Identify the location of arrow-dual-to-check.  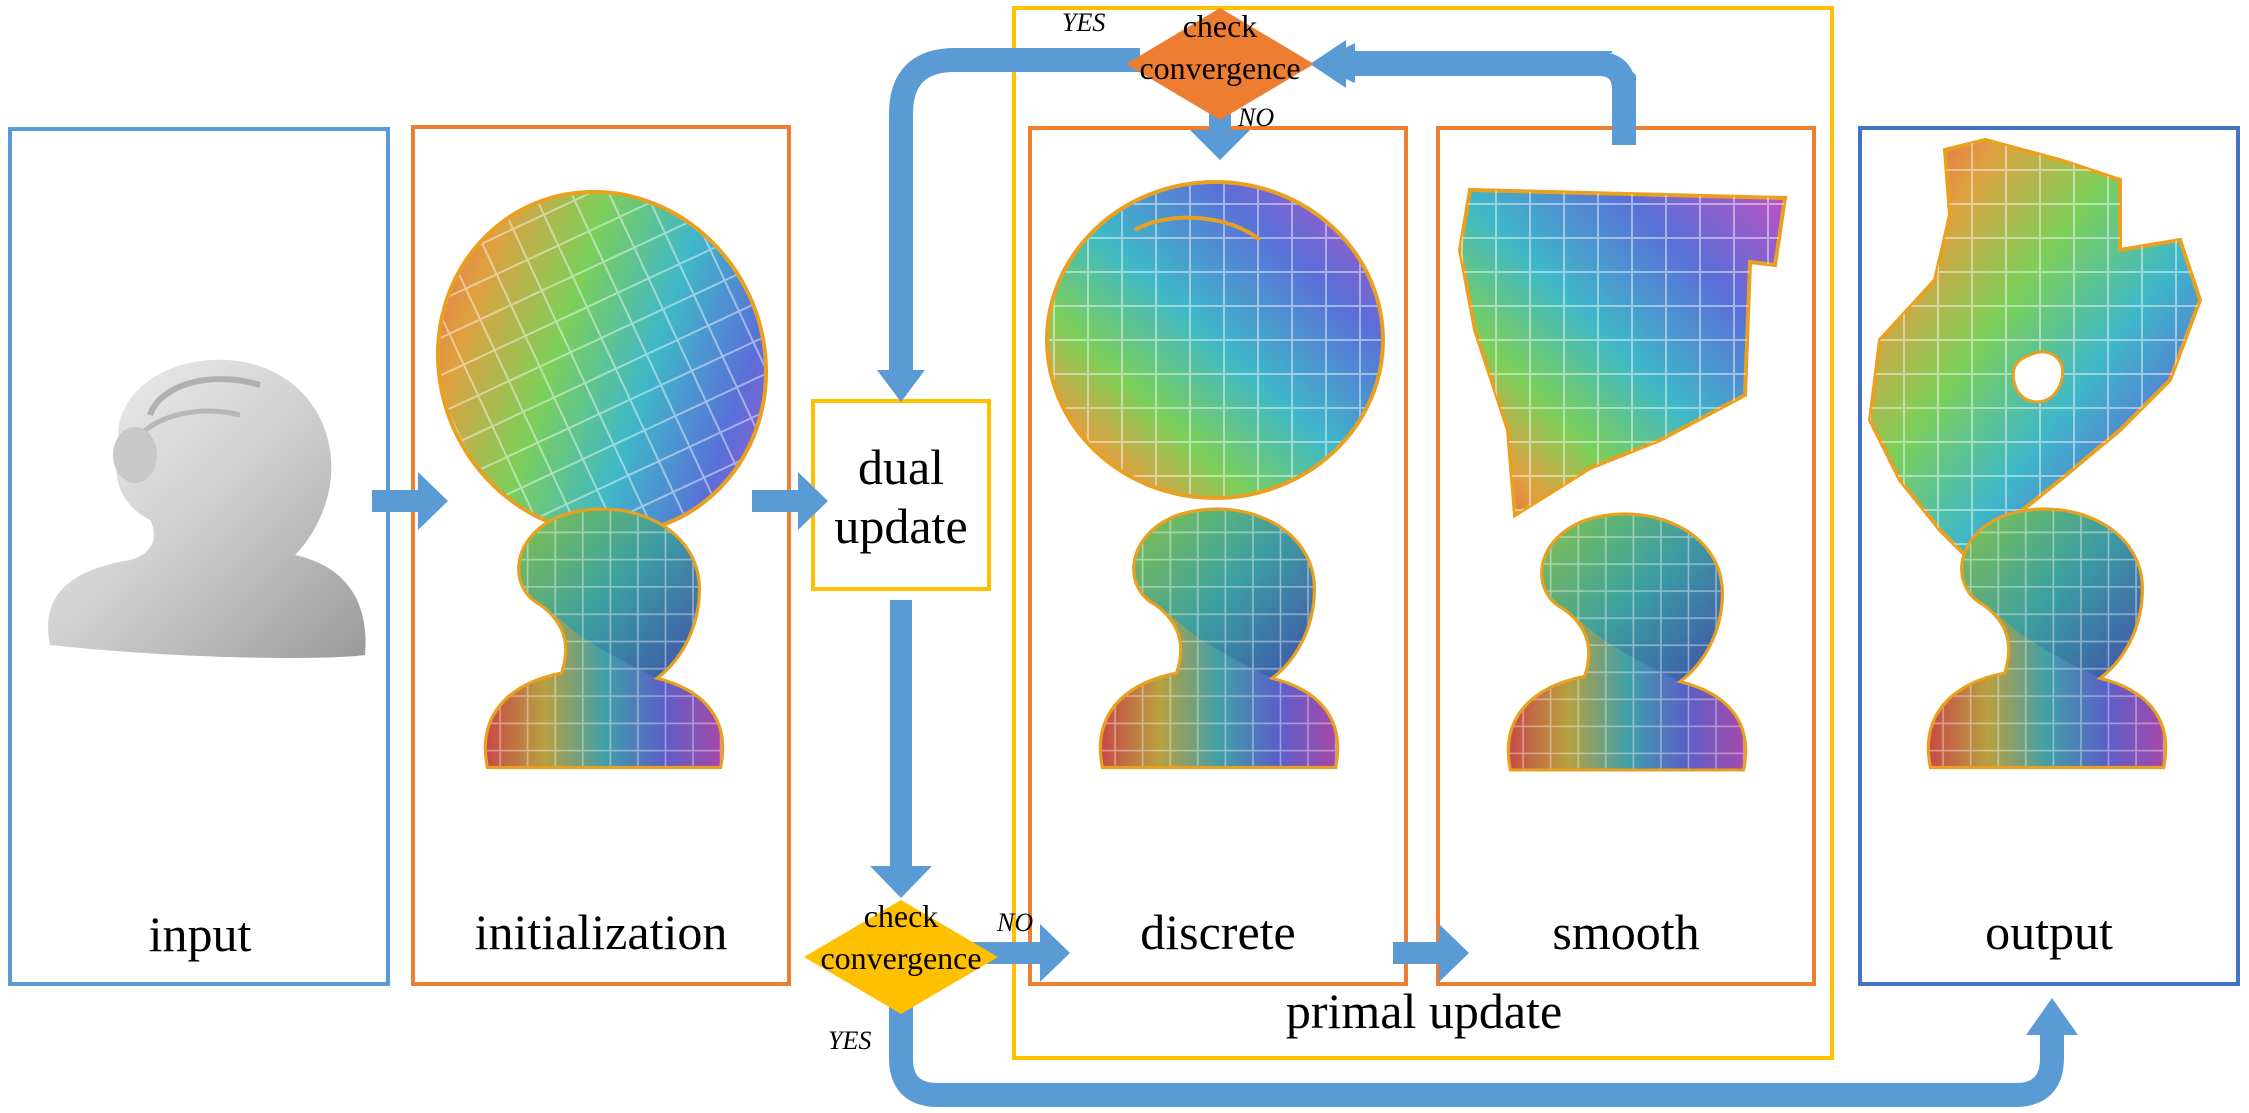
(901, 749).